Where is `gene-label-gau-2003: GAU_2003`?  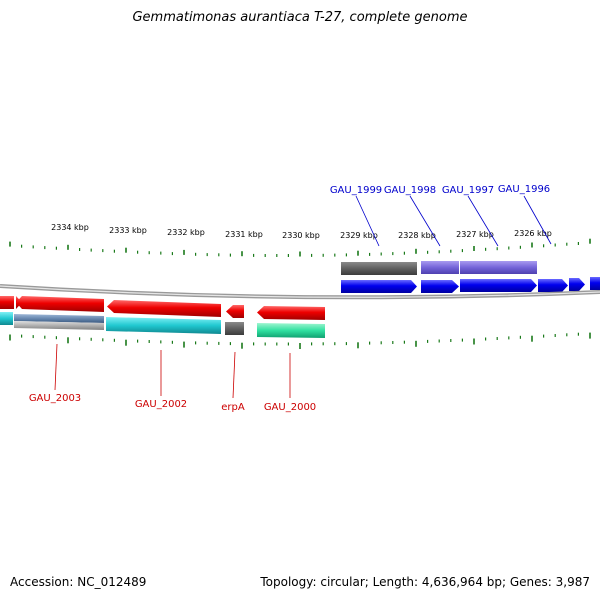 gene-label-gau-2003: GAU_2003 is located at coordinates (55, 398).